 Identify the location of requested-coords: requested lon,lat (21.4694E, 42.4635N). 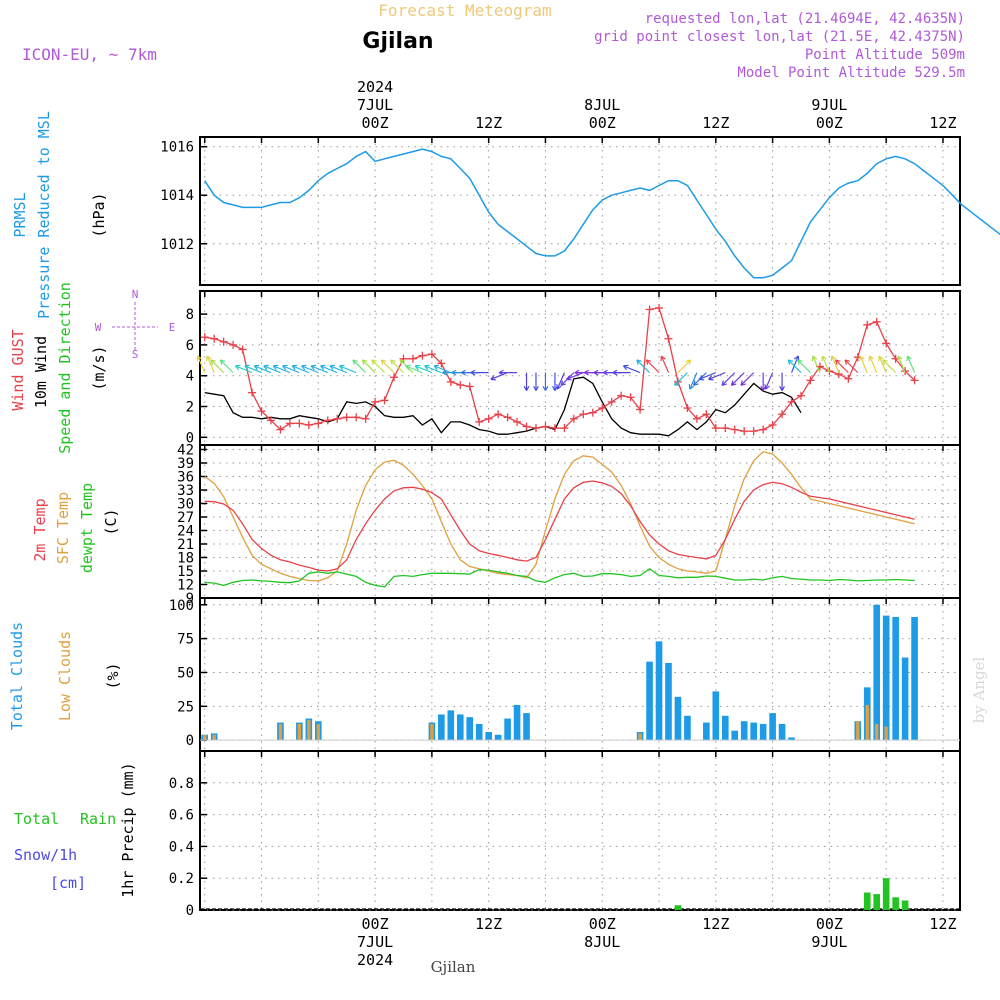
(805, 19).